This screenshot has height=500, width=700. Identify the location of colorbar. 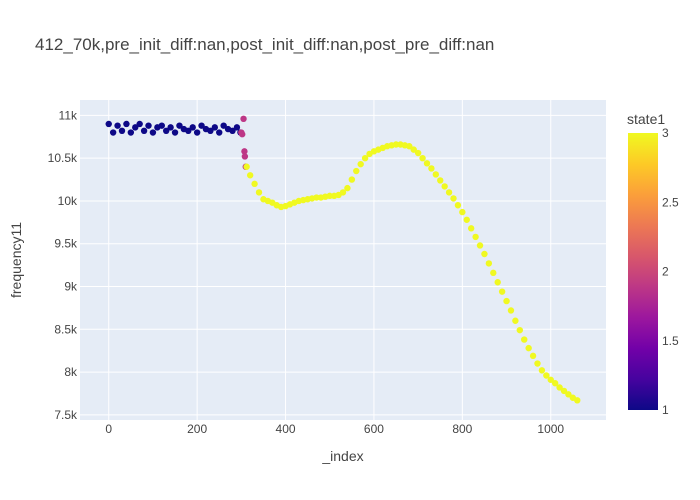
(643, 271).